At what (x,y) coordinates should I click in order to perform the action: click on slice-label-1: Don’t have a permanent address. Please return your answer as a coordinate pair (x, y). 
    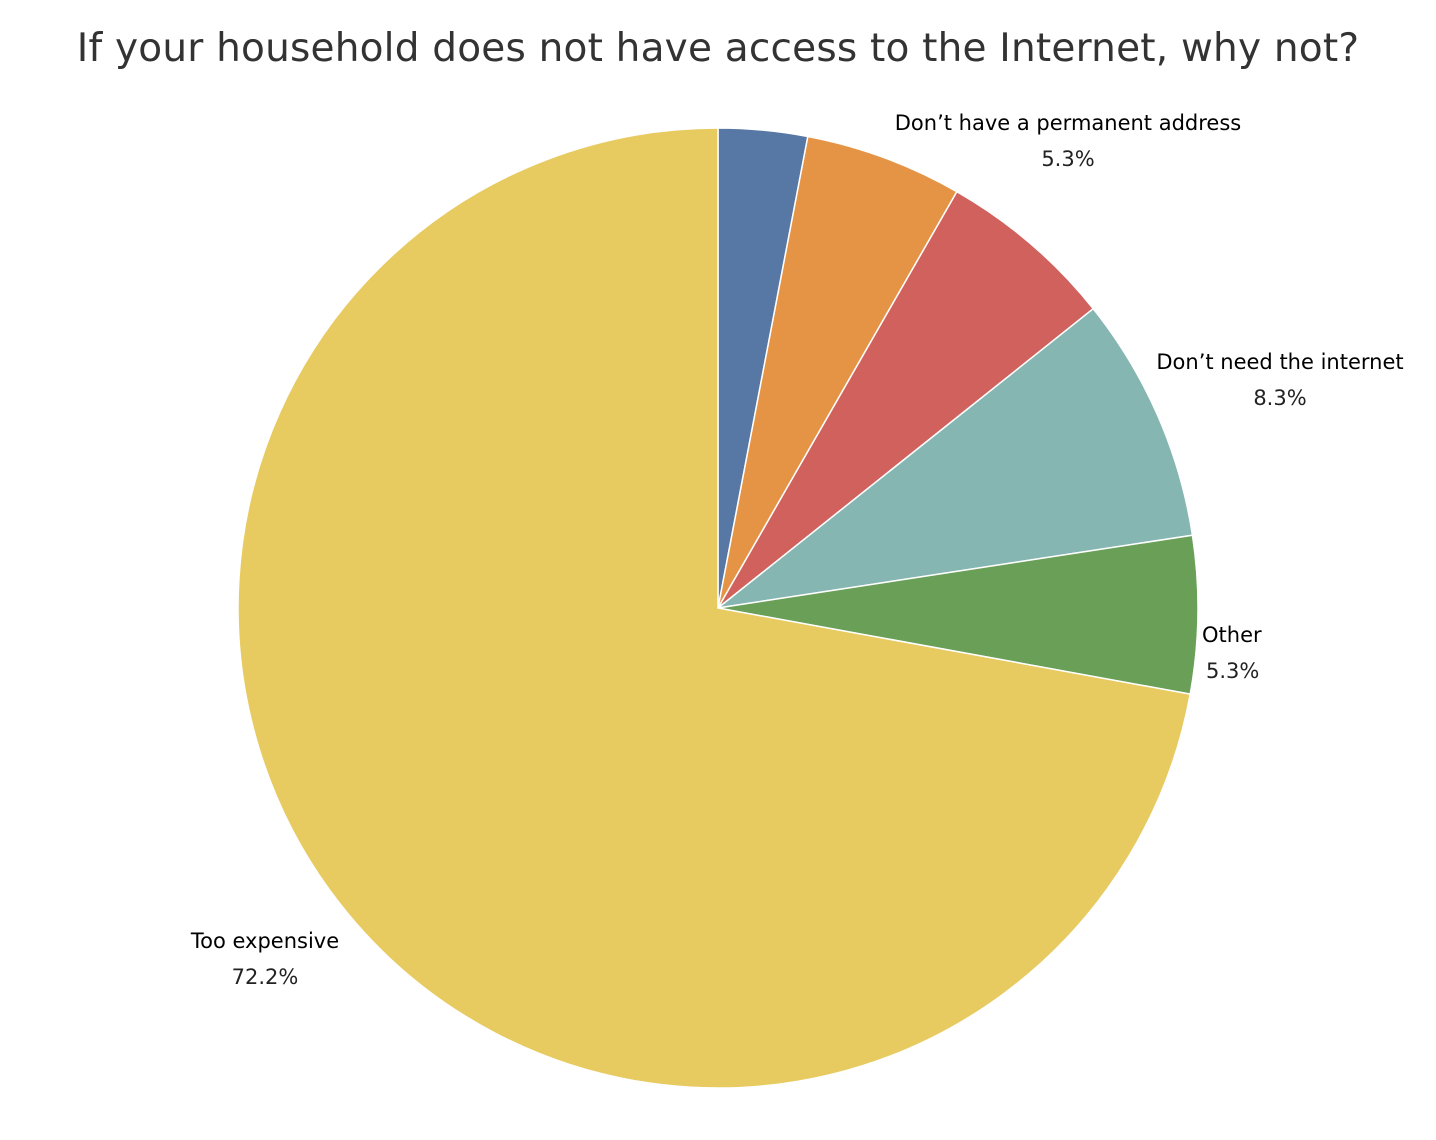
    Looking at the image, I should click on (1068, 123).